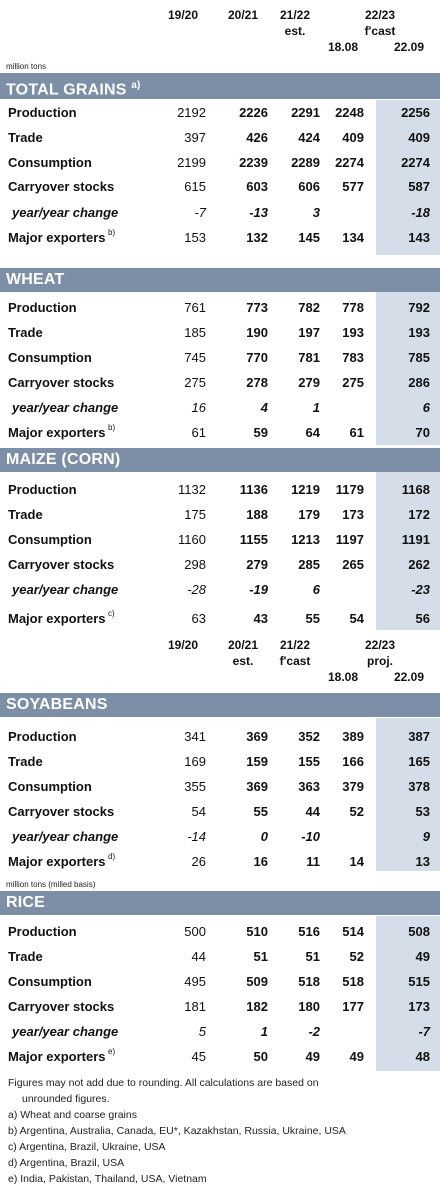 The height and width of the screenshot is (1200, 440). What do you see at coordinates (195, 564) in the screenshot?
I see `cell-value: 298` at bounding box center [195, 564].